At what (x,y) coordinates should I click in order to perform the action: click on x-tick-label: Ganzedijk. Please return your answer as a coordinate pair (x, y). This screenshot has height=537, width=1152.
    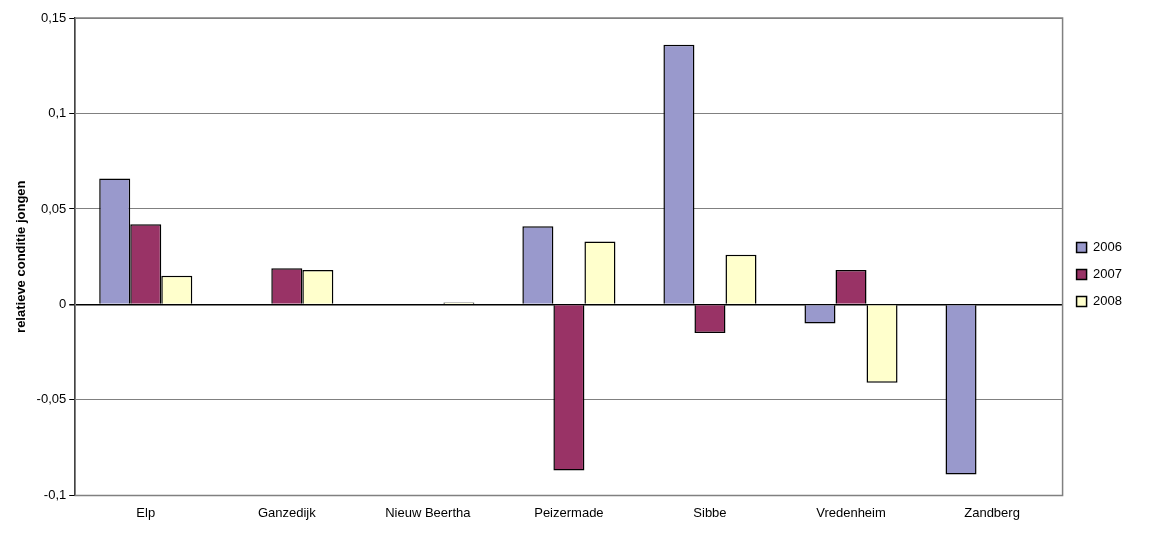
    Looking at the image, I should click on (287, 512).